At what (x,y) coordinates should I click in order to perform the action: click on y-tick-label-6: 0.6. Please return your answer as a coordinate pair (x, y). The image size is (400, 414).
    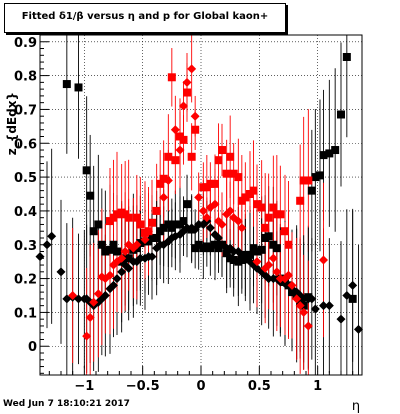
    Looking at the image, I should click on (25, 144).